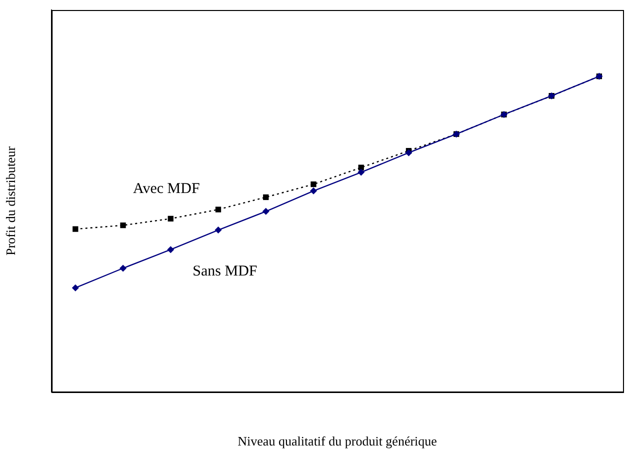 The width and height of the screenshot is (627, 454). What do you see at coordinates (225, 272) in the screenshot?
I see `series-label: Sans MDF` at bounding box center [225, 272].